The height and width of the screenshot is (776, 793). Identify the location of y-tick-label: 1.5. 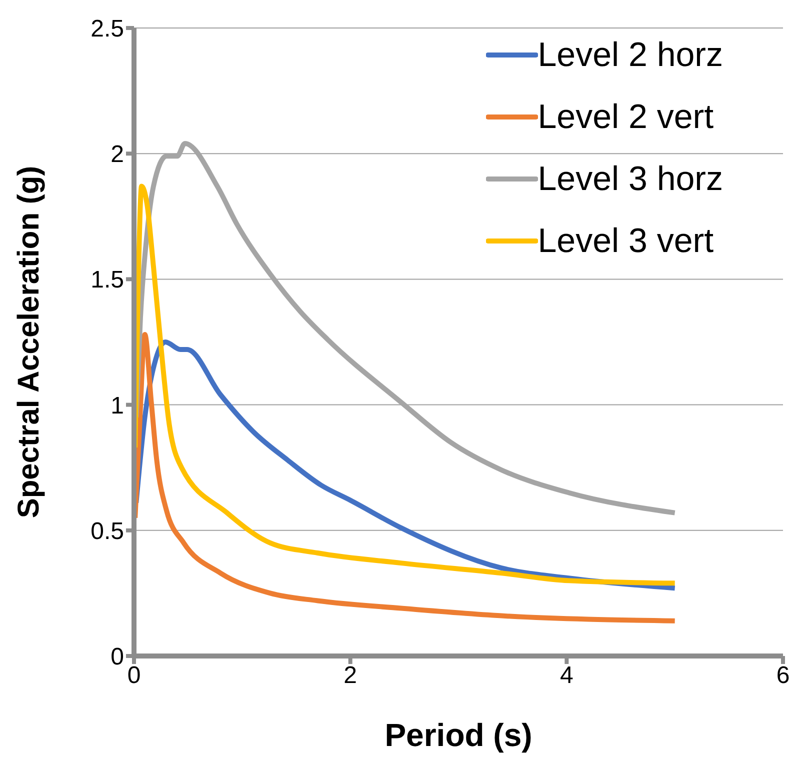
(107, 280).